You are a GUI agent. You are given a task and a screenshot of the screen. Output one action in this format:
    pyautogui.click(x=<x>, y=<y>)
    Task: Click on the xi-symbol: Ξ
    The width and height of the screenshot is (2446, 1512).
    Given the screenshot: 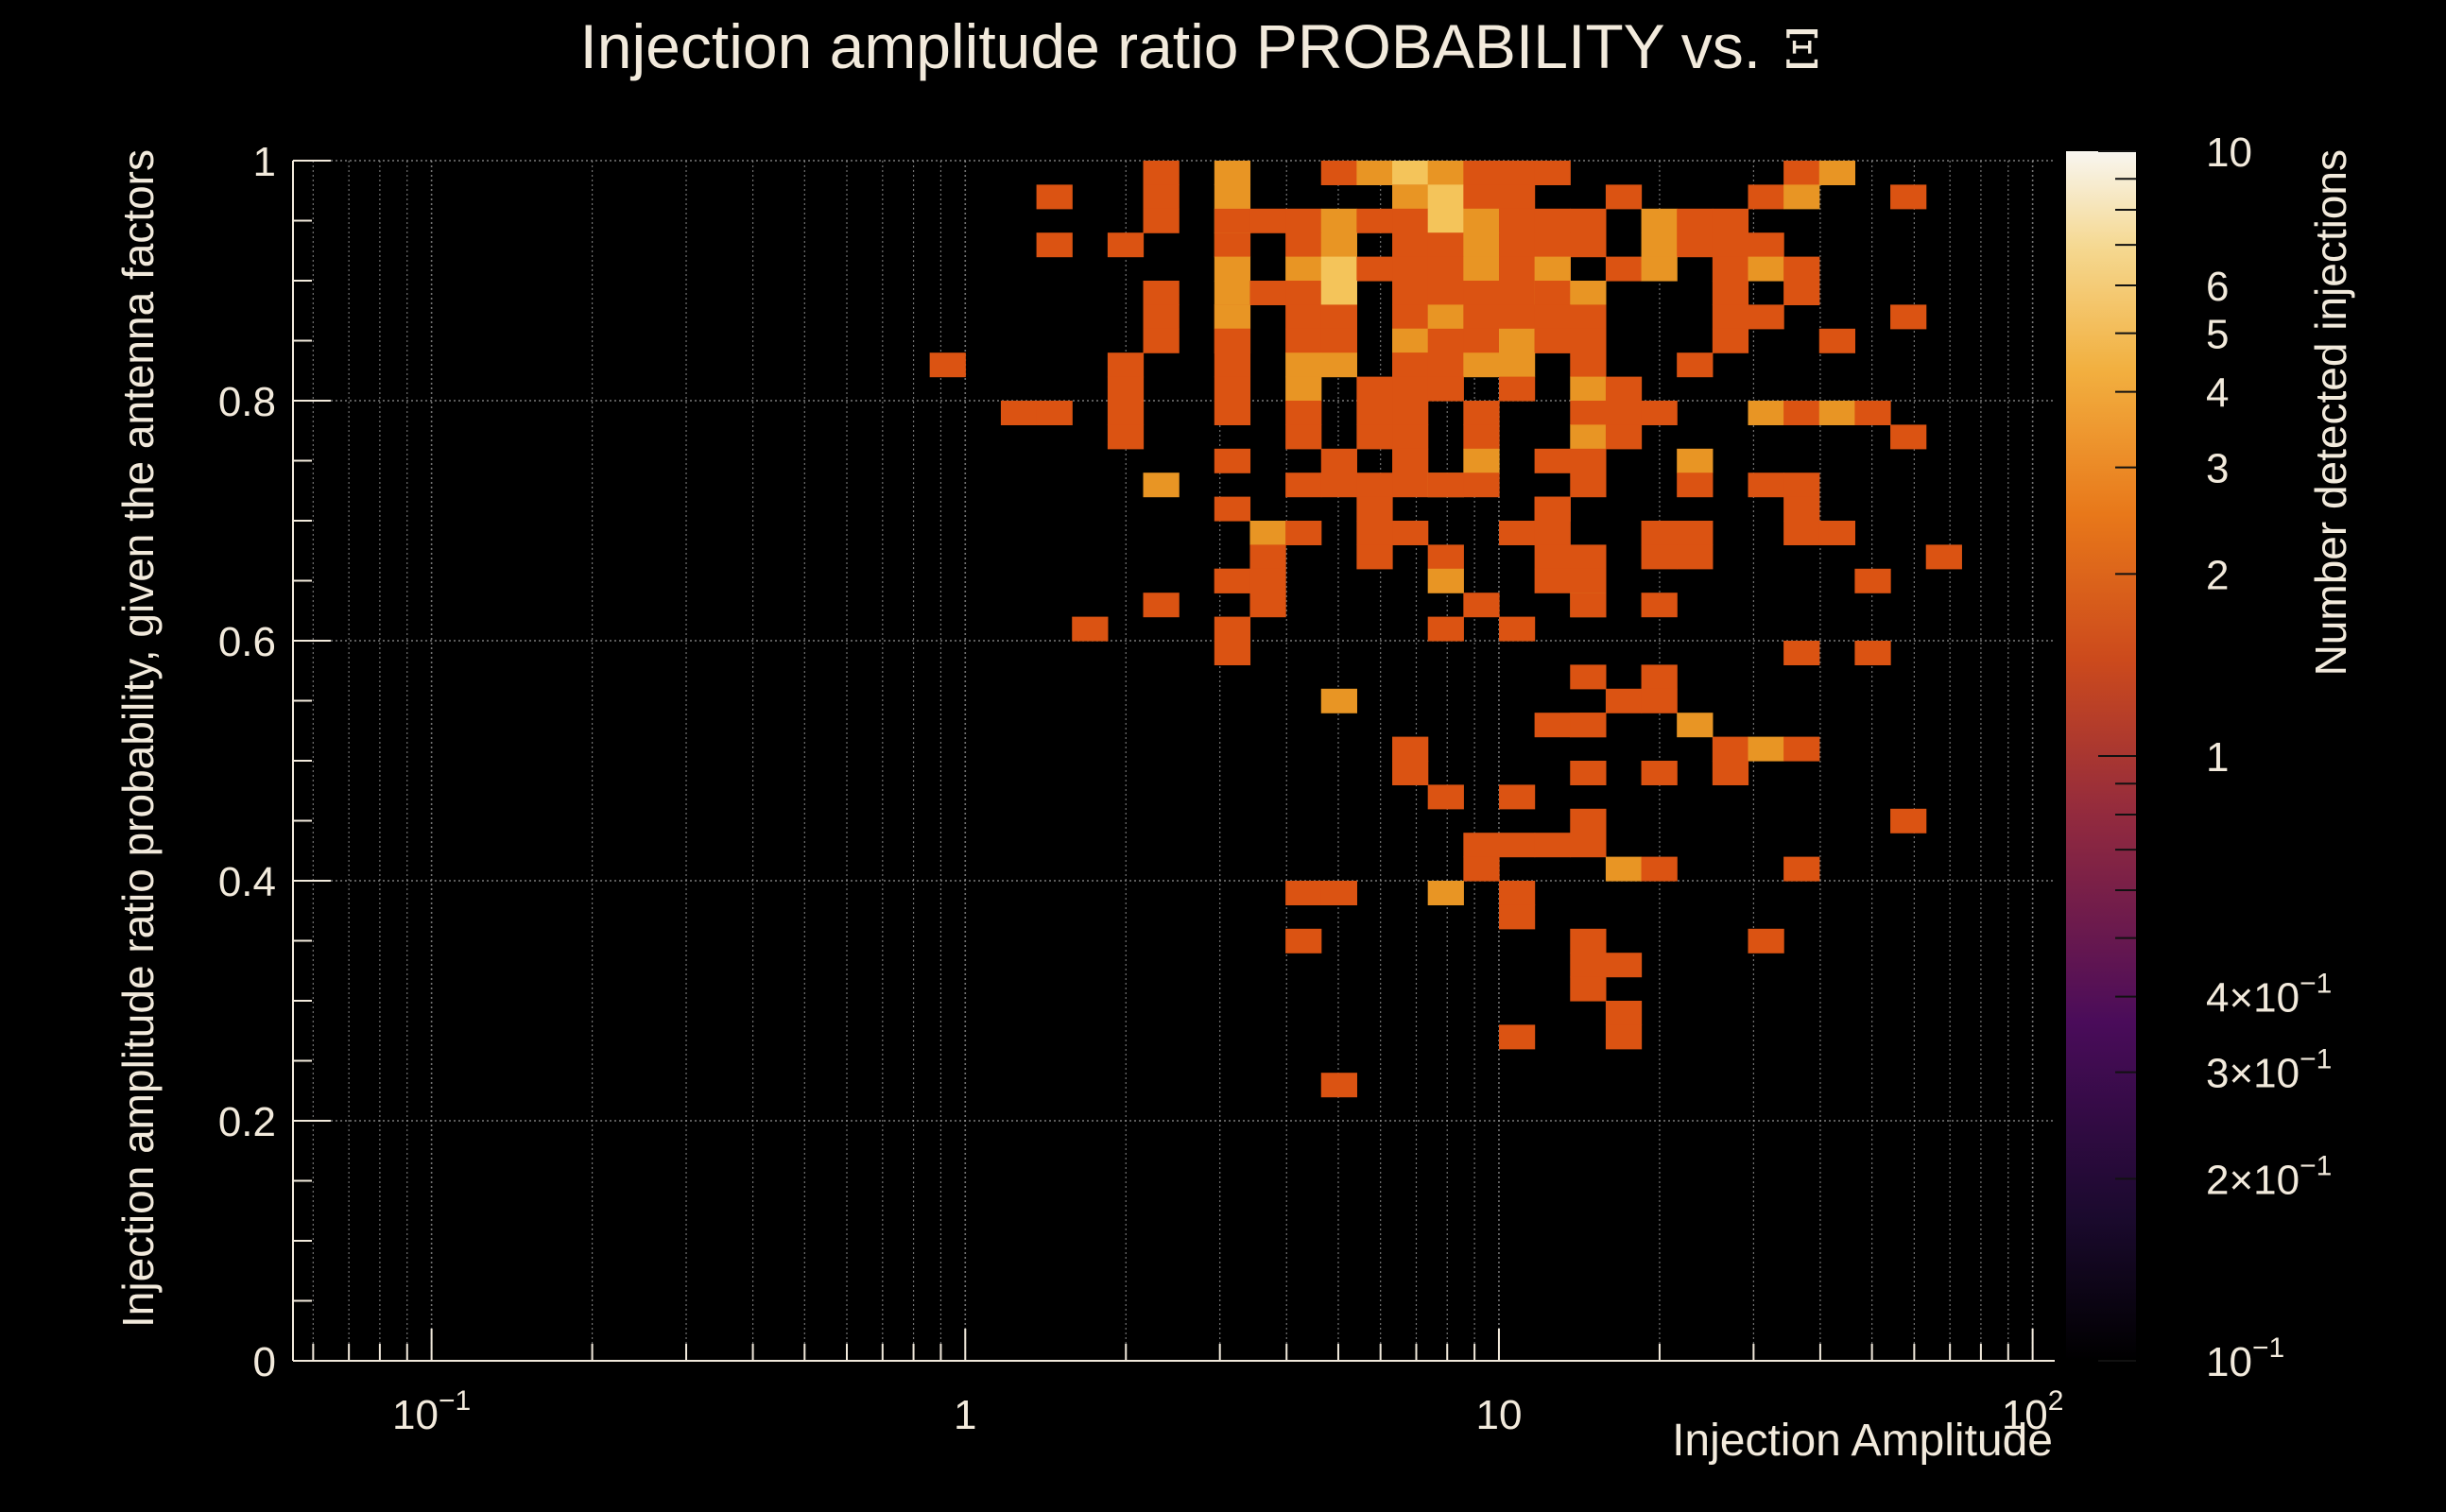 What is the action you would take?
    pyautogui.click(x=1801, y=50)
    